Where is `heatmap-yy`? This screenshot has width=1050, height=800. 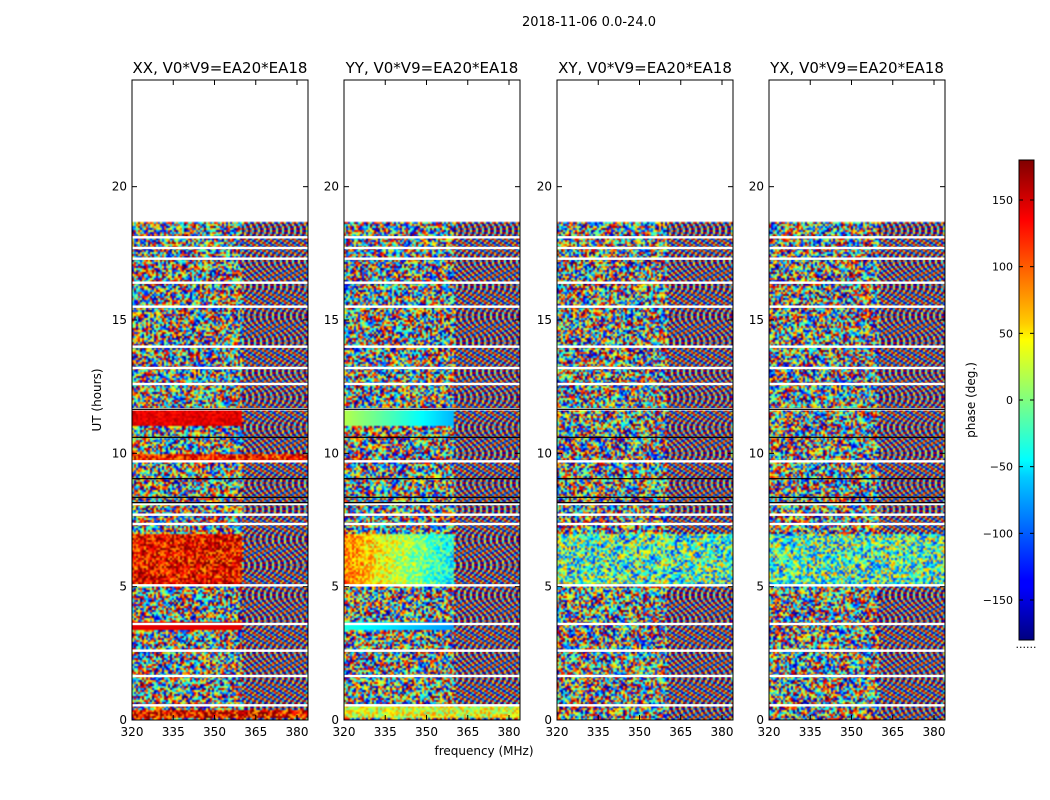
heatmap-yy is located at coordinates (432, 400).